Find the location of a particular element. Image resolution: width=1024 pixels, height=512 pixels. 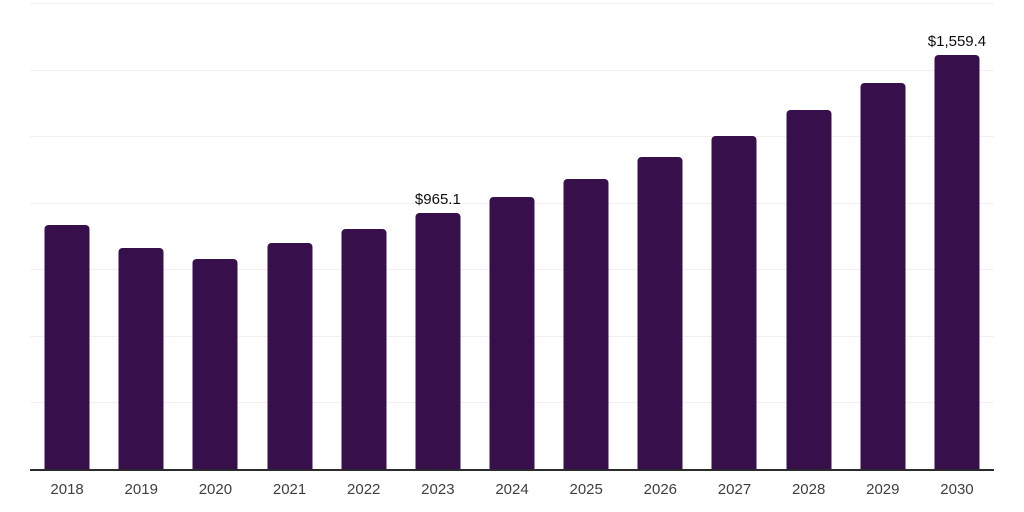

bar-2021 is located at coordinates (290, 356).